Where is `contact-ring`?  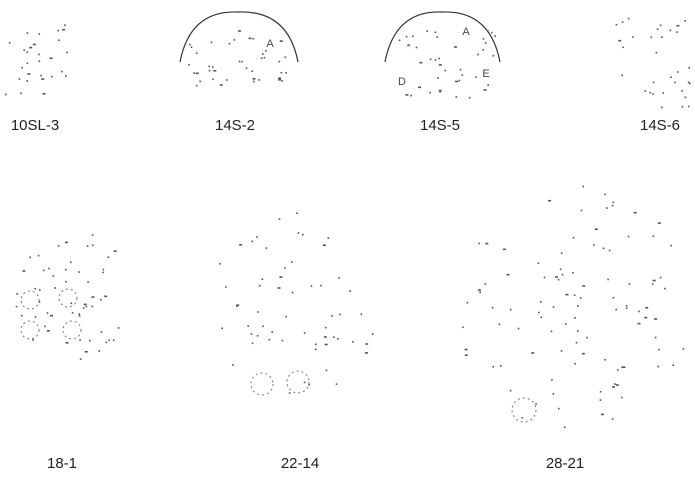 contact-ring is located at coordinates (524, 410).